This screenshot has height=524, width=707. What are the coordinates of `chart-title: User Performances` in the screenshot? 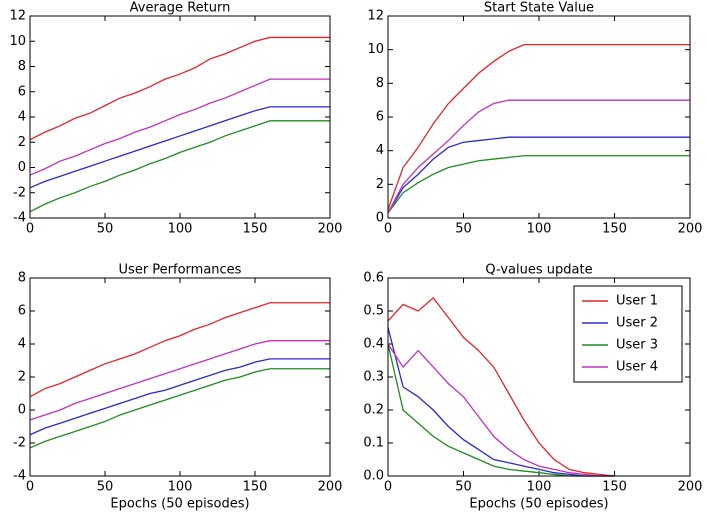 It's located at (180, 270).